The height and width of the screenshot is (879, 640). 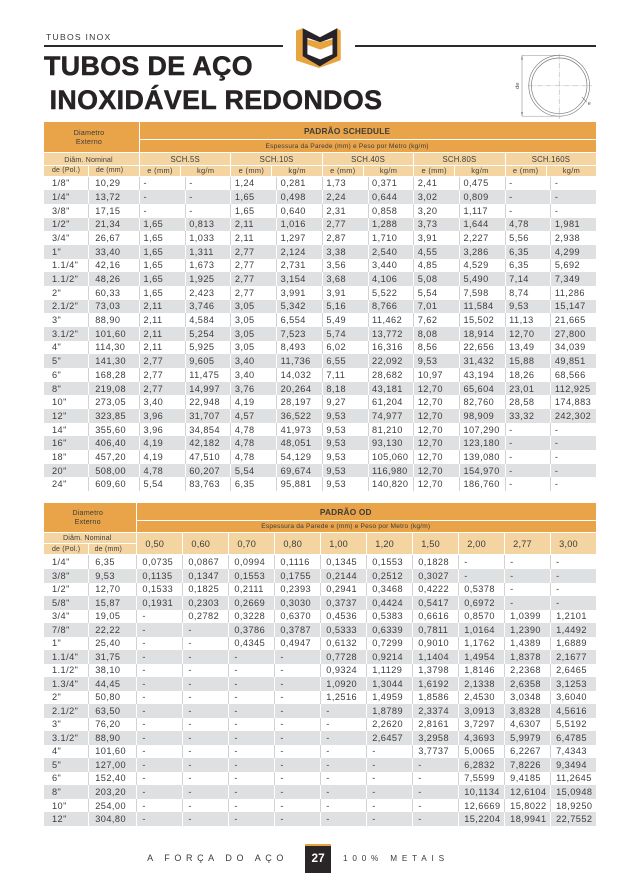 I want to click on svg-text: de, so click(x=518, y=86).